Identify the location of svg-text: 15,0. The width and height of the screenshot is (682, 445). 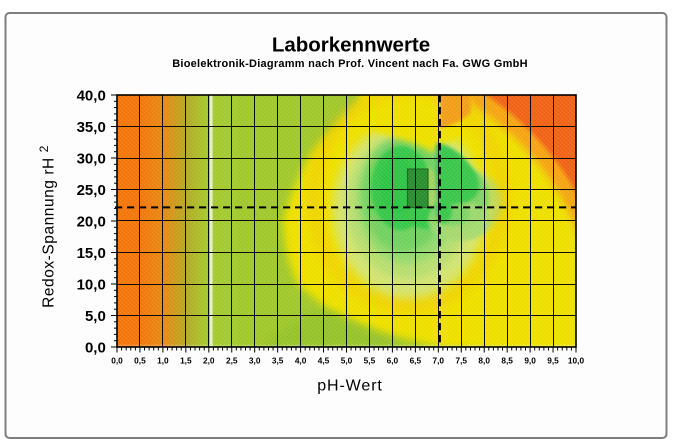
(91, 253).